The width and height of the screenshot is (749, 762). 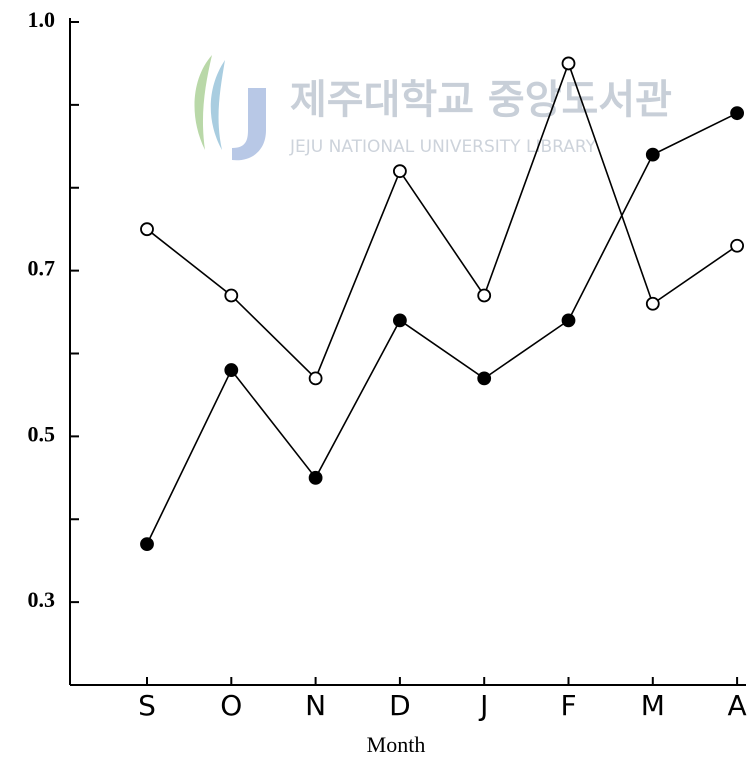 What do you see at coordinates (315, 705) in the screenshot?
I see `x-tick-label: N` at bounding box center [315, 705].